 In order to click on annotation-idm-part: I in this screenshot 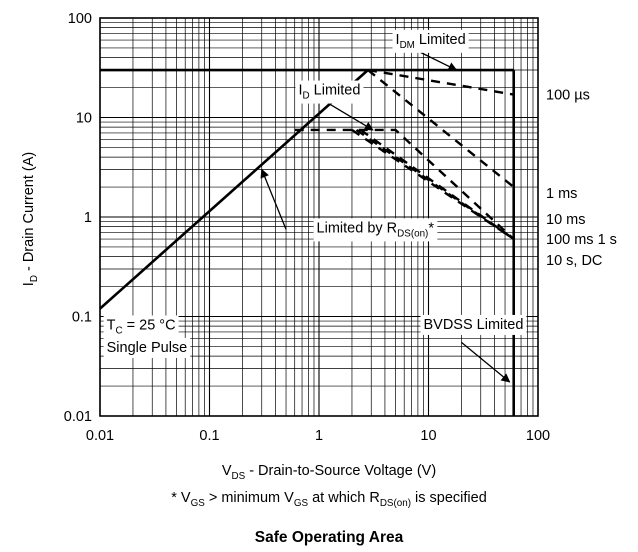, I will do `click(398, 40)`.